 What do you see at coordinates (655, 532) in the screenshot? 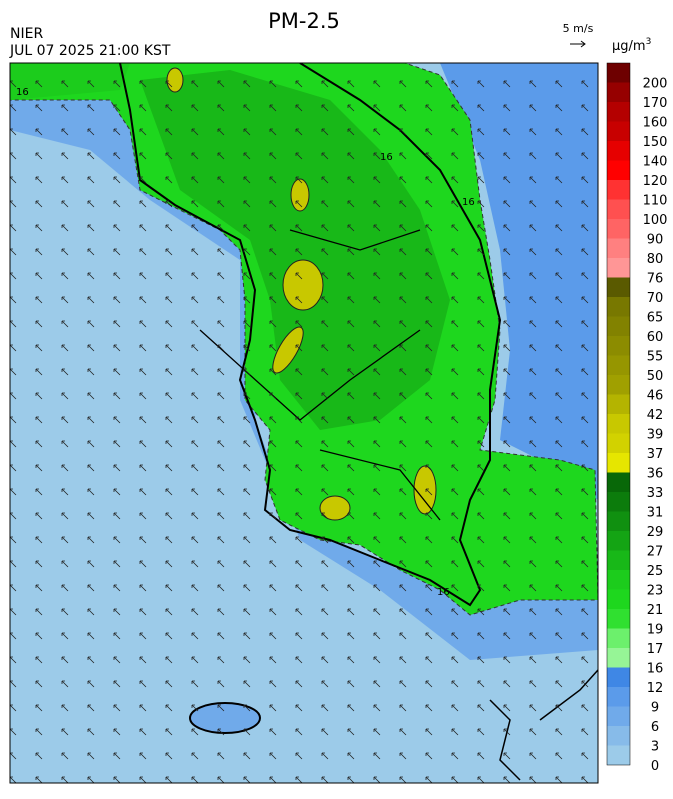
I see `colorbar-label: 29` at bounding box center [655, 532].